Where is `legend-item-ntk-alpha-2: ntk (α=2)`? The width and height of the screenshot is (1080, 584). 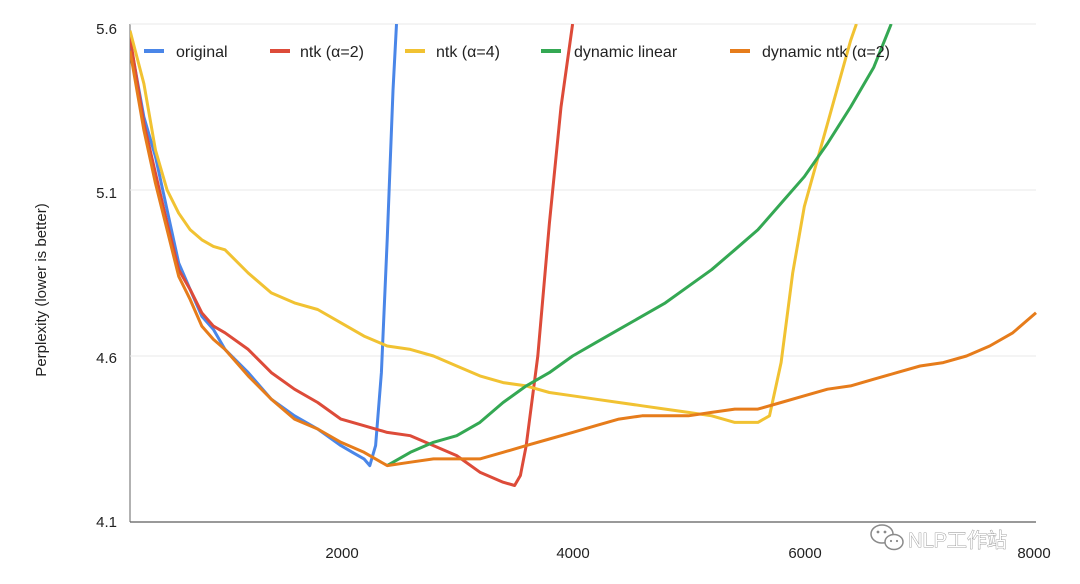 legend-item-ntk-alpha-2: ntk (α=2) is located at coordinates (317, 52).